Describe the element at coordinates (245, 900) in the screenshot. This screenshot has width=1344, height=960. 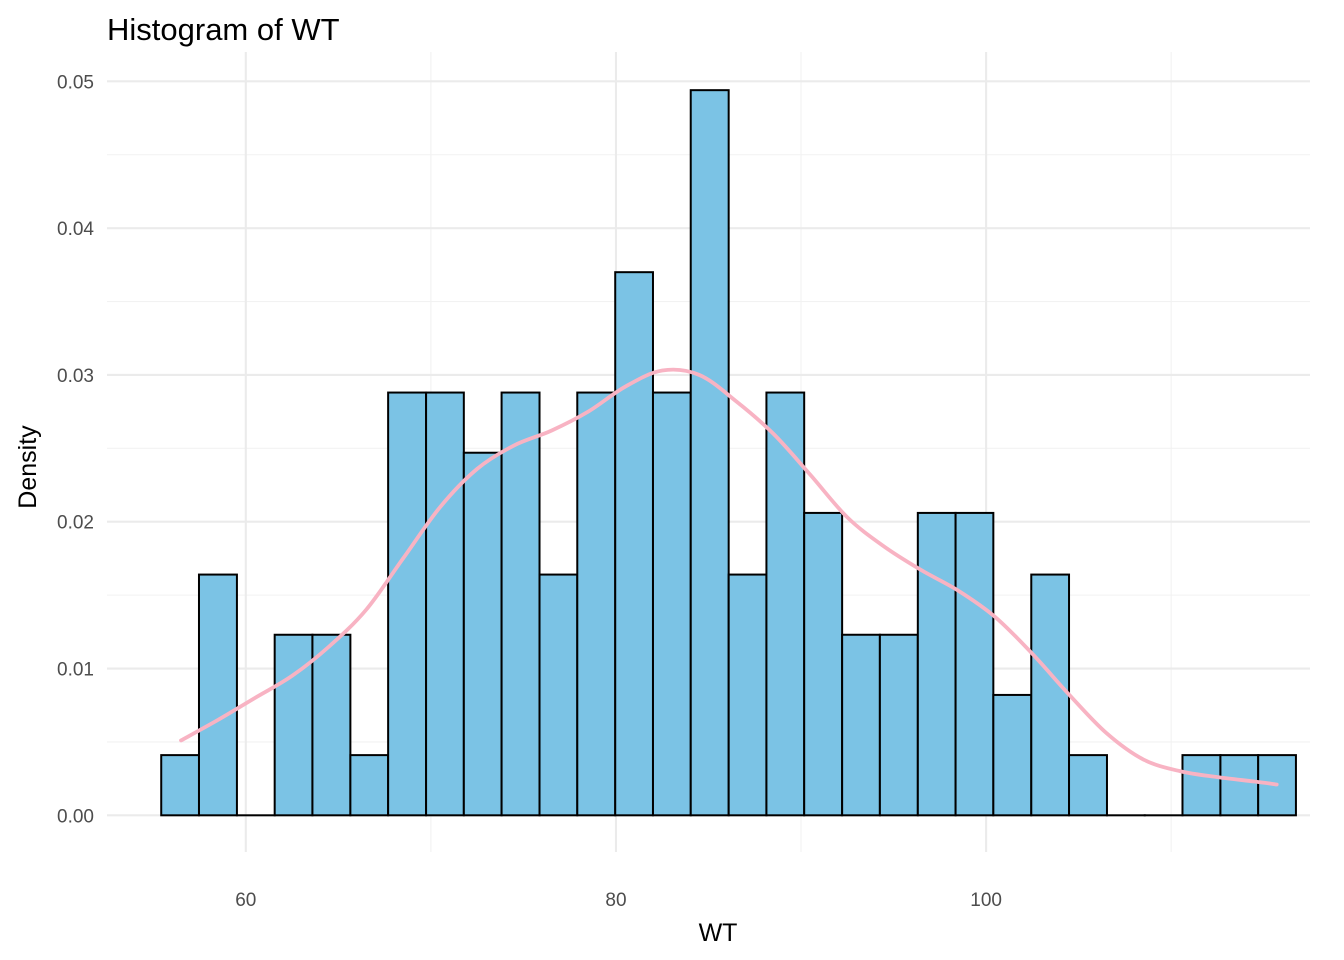
I see `x-tick-label: 60` at that location.